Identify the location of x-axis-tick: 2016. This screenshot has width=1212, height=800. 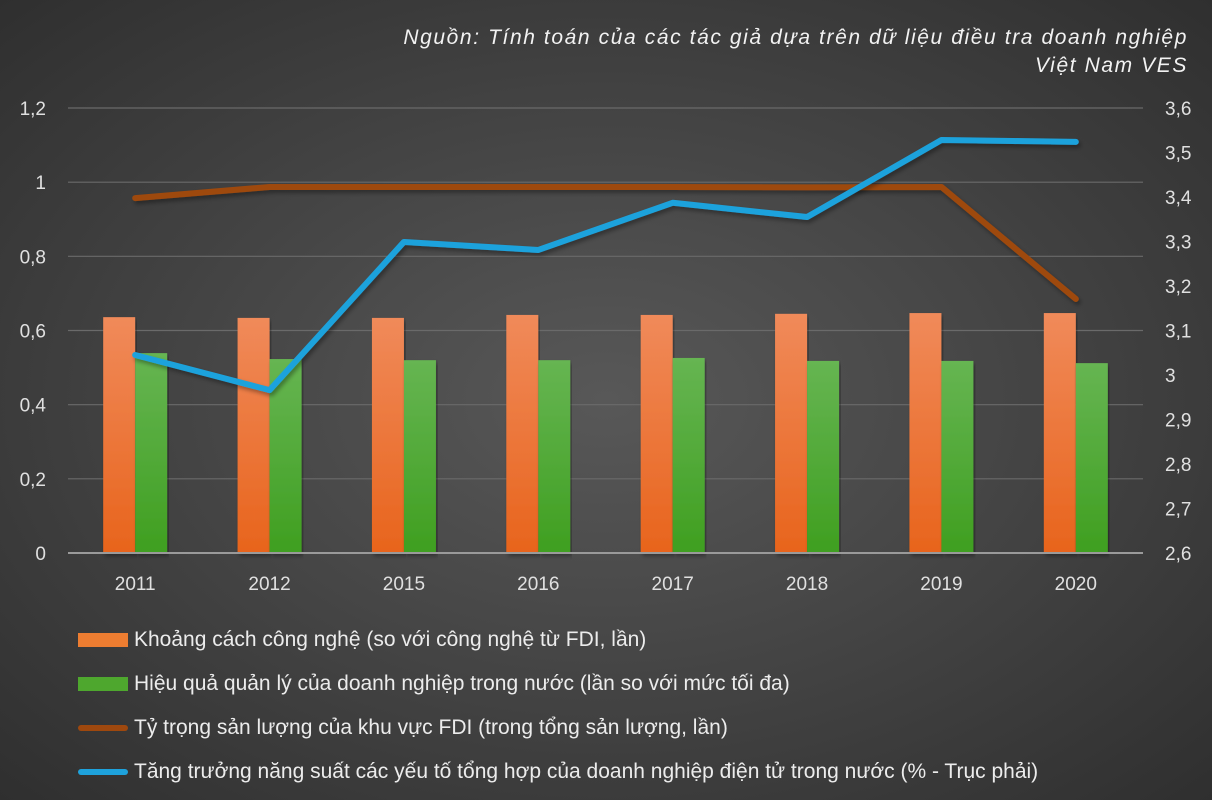
(538, 584).